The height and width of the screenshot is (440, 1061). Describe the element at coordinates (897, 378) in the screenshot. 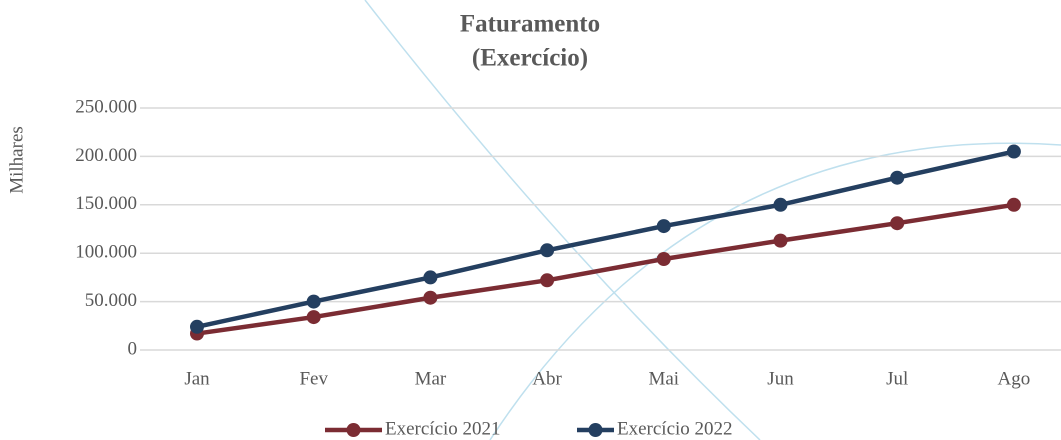

I see `x-tick-label: Jul` at that location.